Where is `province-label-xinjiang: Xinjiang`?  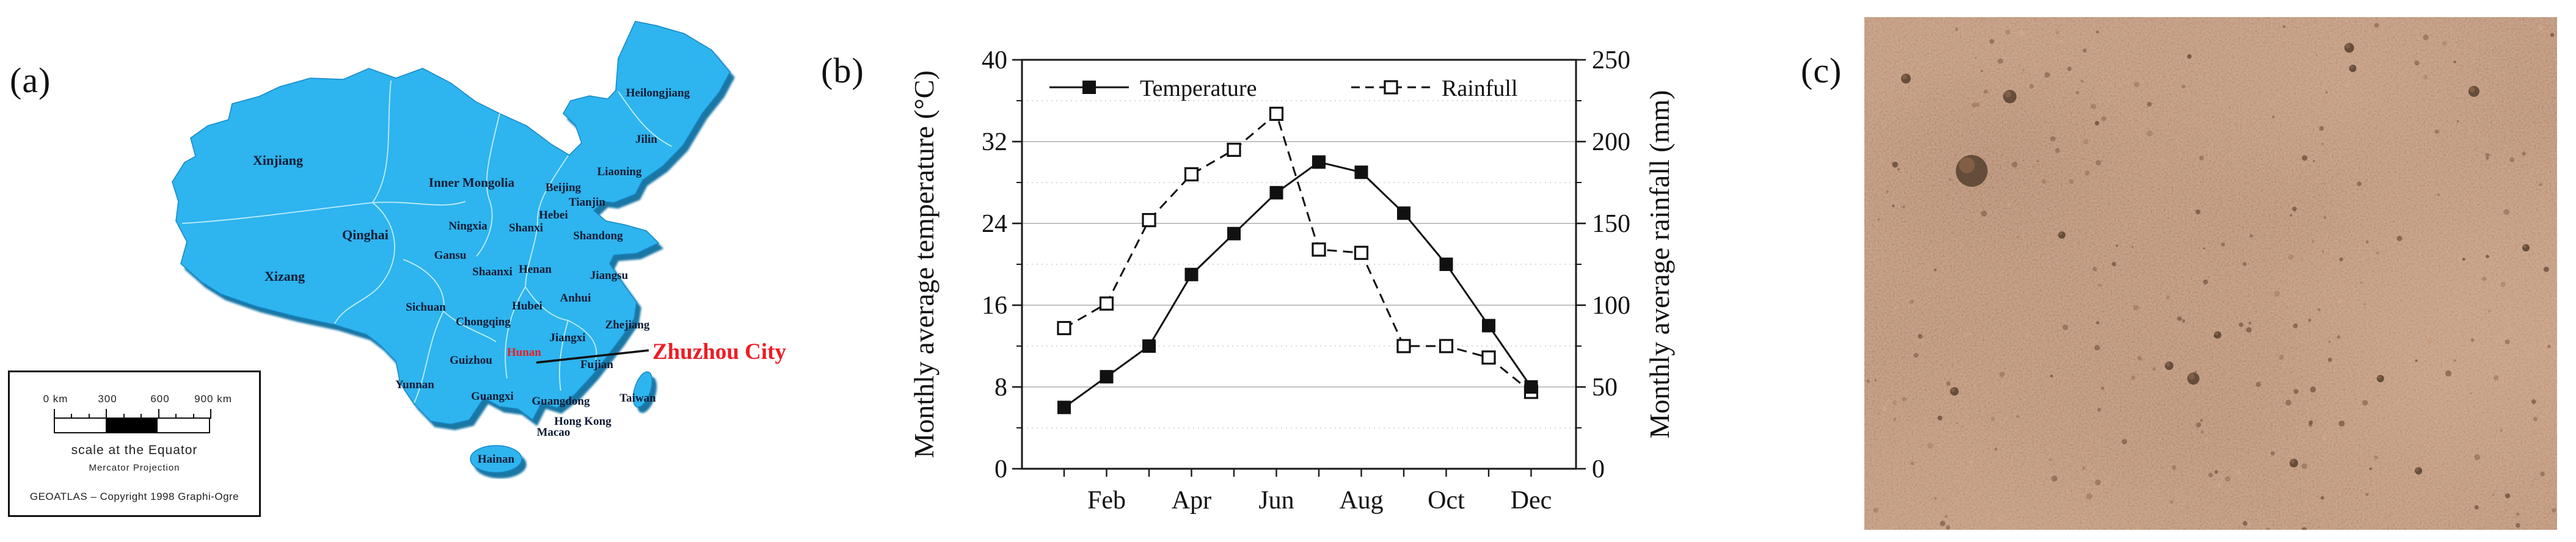
province-label-xinjiang: Xinjiang is located at coordinates (278, 160).